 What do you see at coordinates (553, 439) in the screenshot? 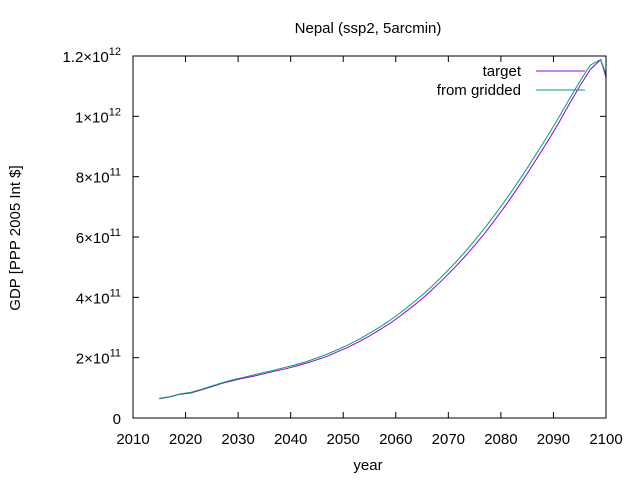
I see `x-tick-label: 2090` at bounding box center [553, 439].